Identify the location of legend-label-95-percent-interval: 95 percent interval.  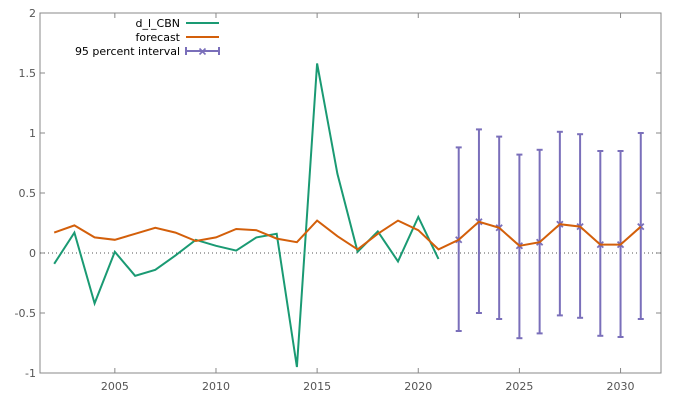
(127, 51).